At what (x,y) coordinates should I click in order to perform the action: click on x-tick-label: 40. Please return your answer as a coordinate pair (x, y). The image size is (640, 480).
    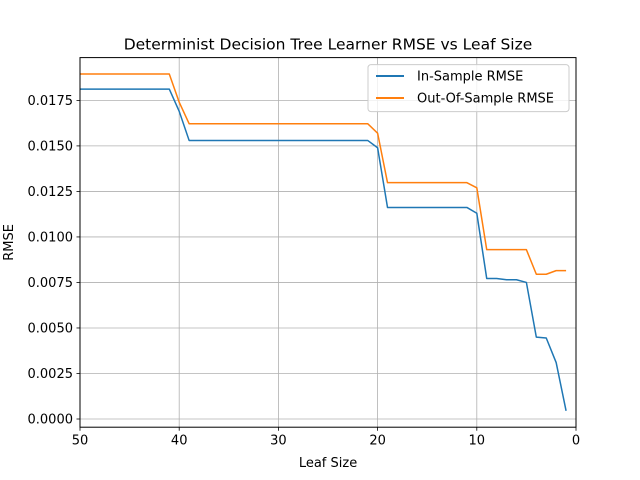
    Looking at the image, I should click on (179, 441).